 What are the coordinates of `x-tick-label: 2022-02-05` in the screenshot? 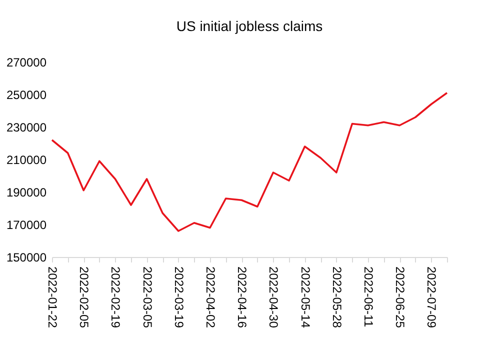 It's located at (84, 297).